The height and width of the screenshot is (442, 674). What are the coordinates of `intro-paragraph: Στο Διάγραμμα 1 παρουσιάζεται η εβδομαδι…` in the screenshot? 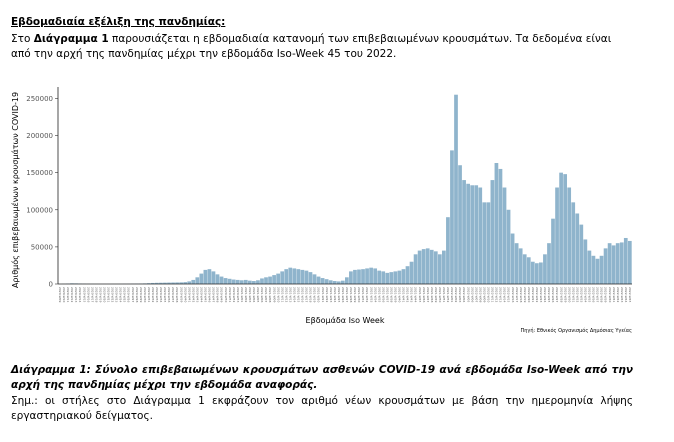 It's located at (322, 47).